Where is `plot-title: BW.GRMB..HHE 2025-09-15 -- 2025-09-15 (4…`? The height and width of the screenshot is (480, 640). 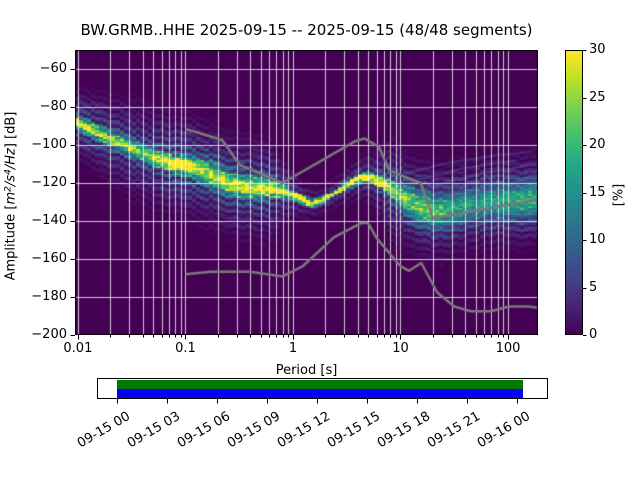 plot-title: BW.GRMB..HHE 2025-09-15 -- 2025-09-15 (4… is located at coordinates (306, 30).